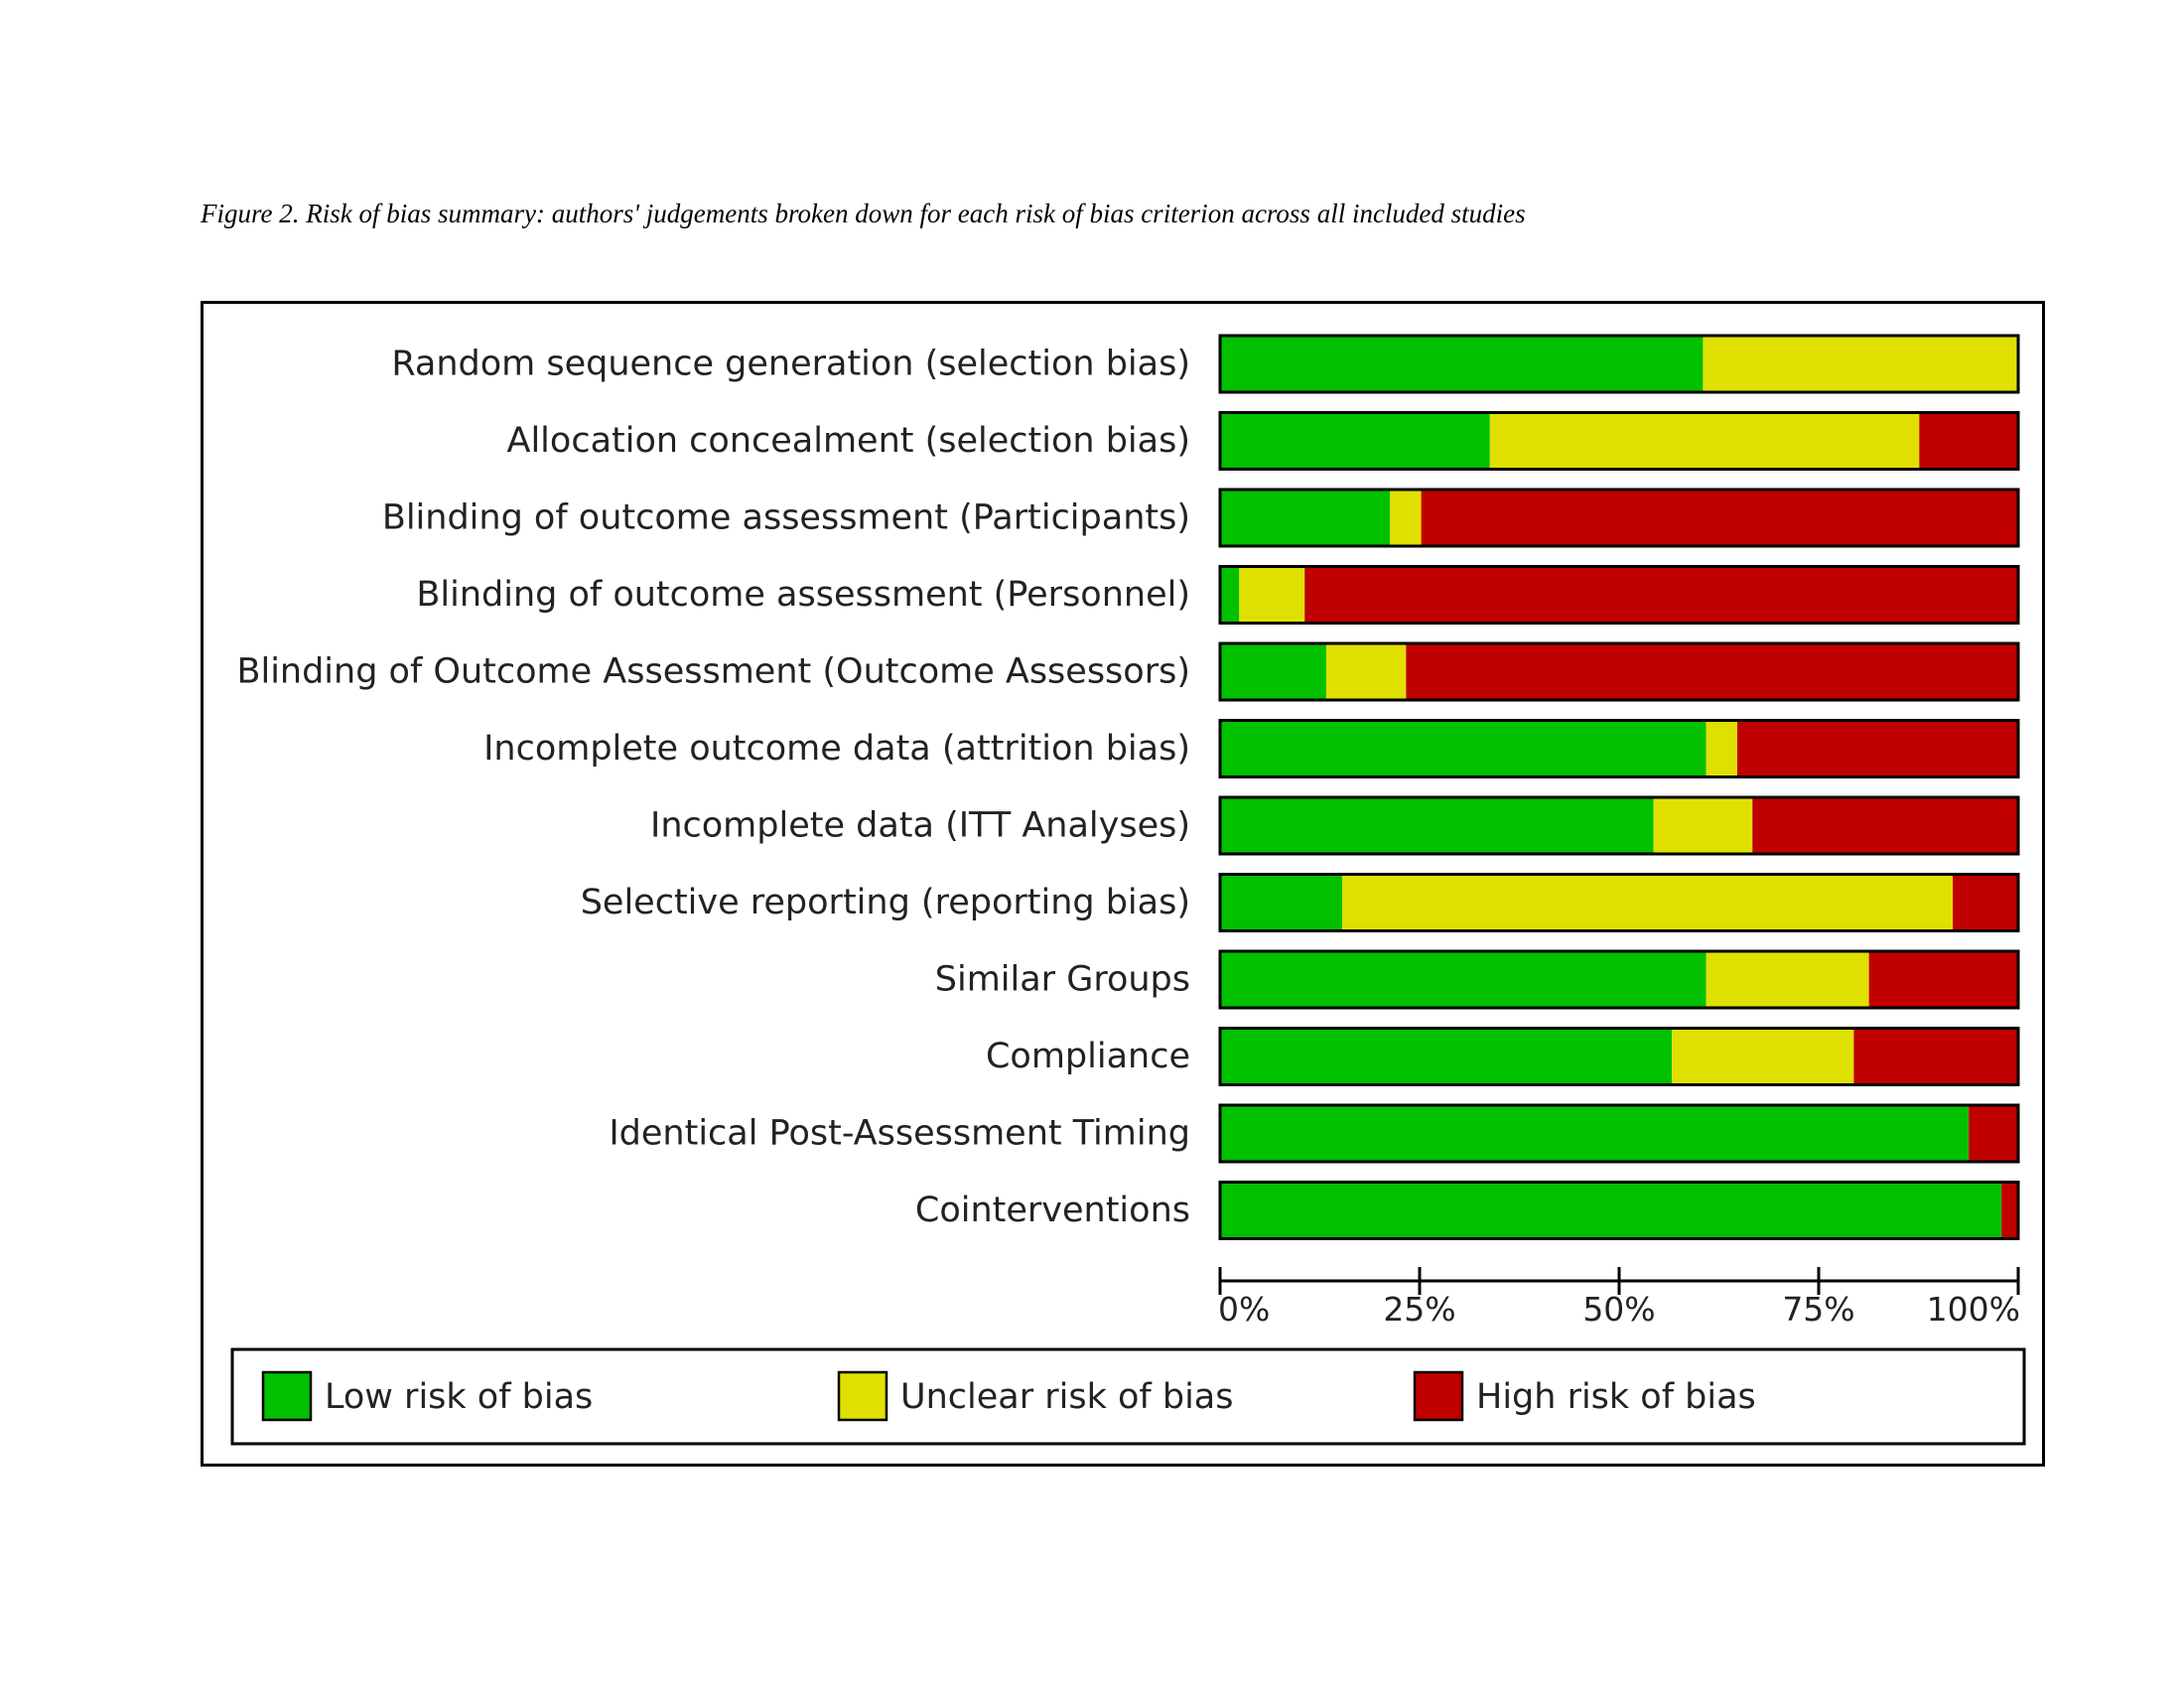 The image size is (2184, 1688). I want to click on category-label: Incomplete outcome data (attrition bias), so click(836, 749).